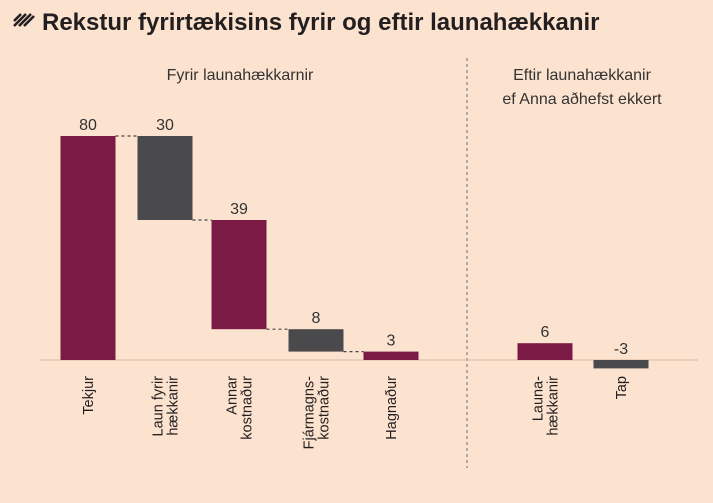  I want to click on tick-label: Annarkostnaður, so click(240, 408).